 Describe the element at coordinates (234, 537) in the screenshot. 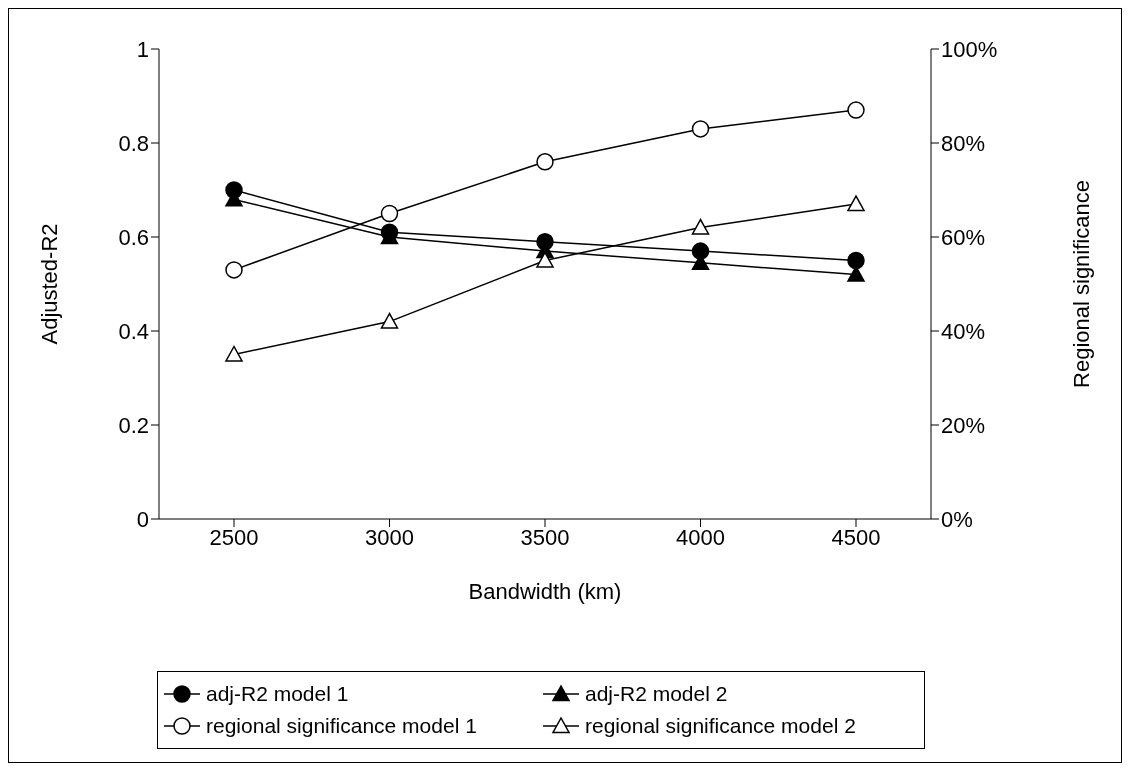

I see `x-tick-label: 2500` at that location.